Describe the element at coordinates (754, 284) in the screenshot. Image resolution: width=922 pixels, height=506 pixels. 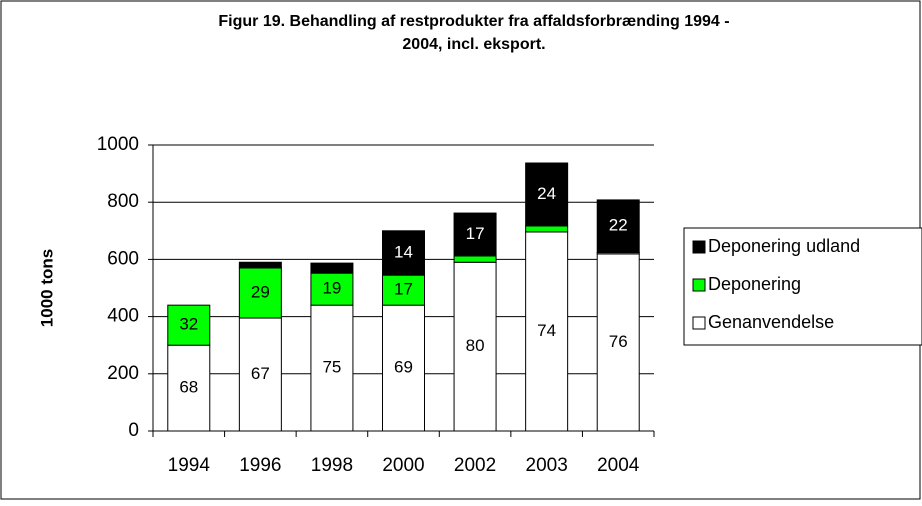
I see `legend-label: Deponering` at that location.